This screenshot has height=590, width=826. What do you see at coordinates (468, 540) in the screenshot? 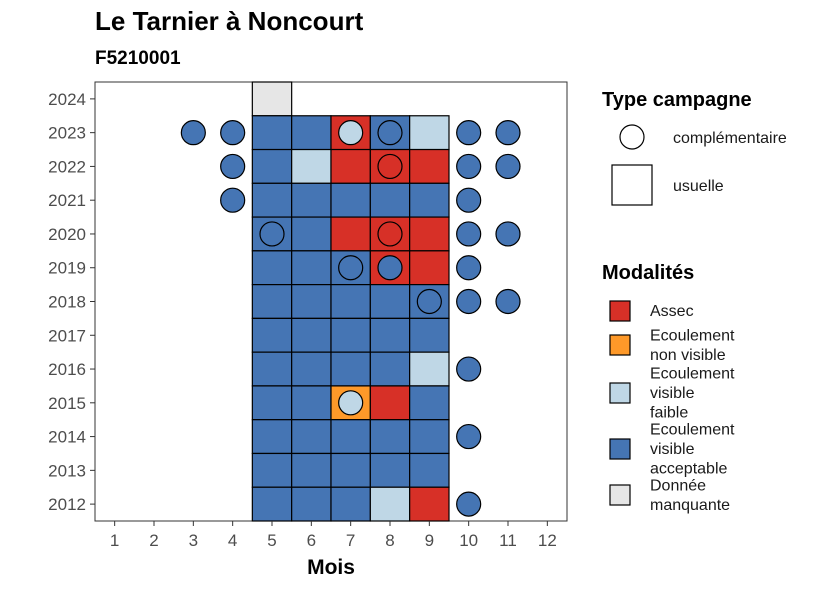
I see `x-tick-label: 10` at bounding box center [468, 540].